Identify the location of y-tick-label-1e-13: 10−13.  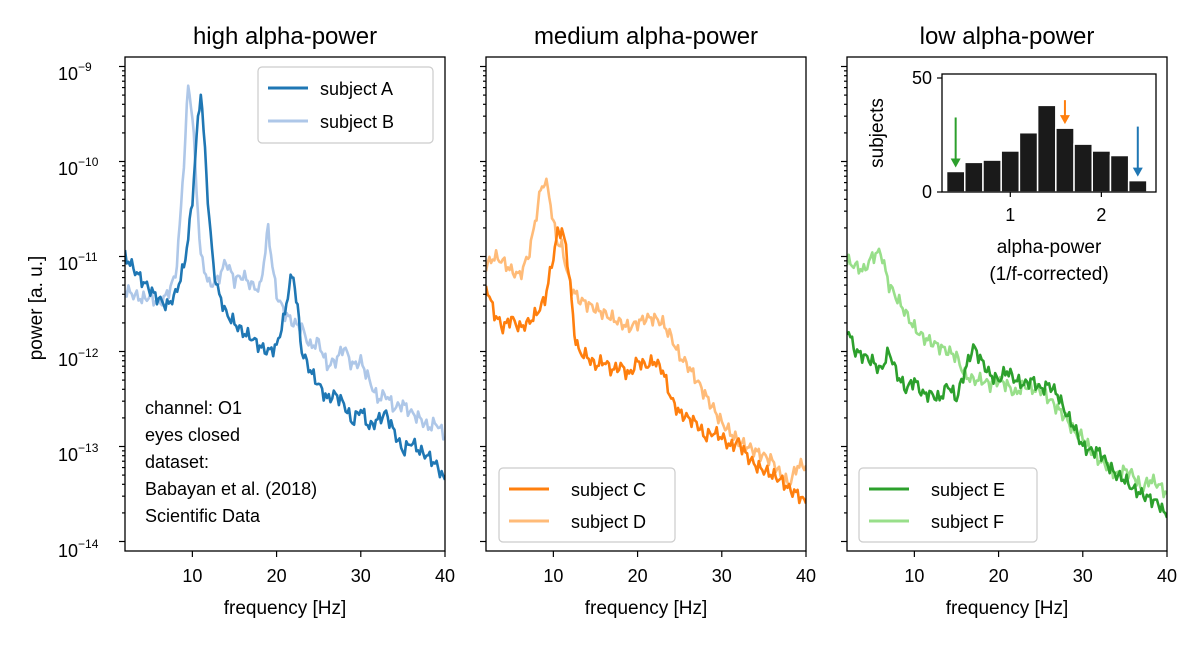
(78, 453).